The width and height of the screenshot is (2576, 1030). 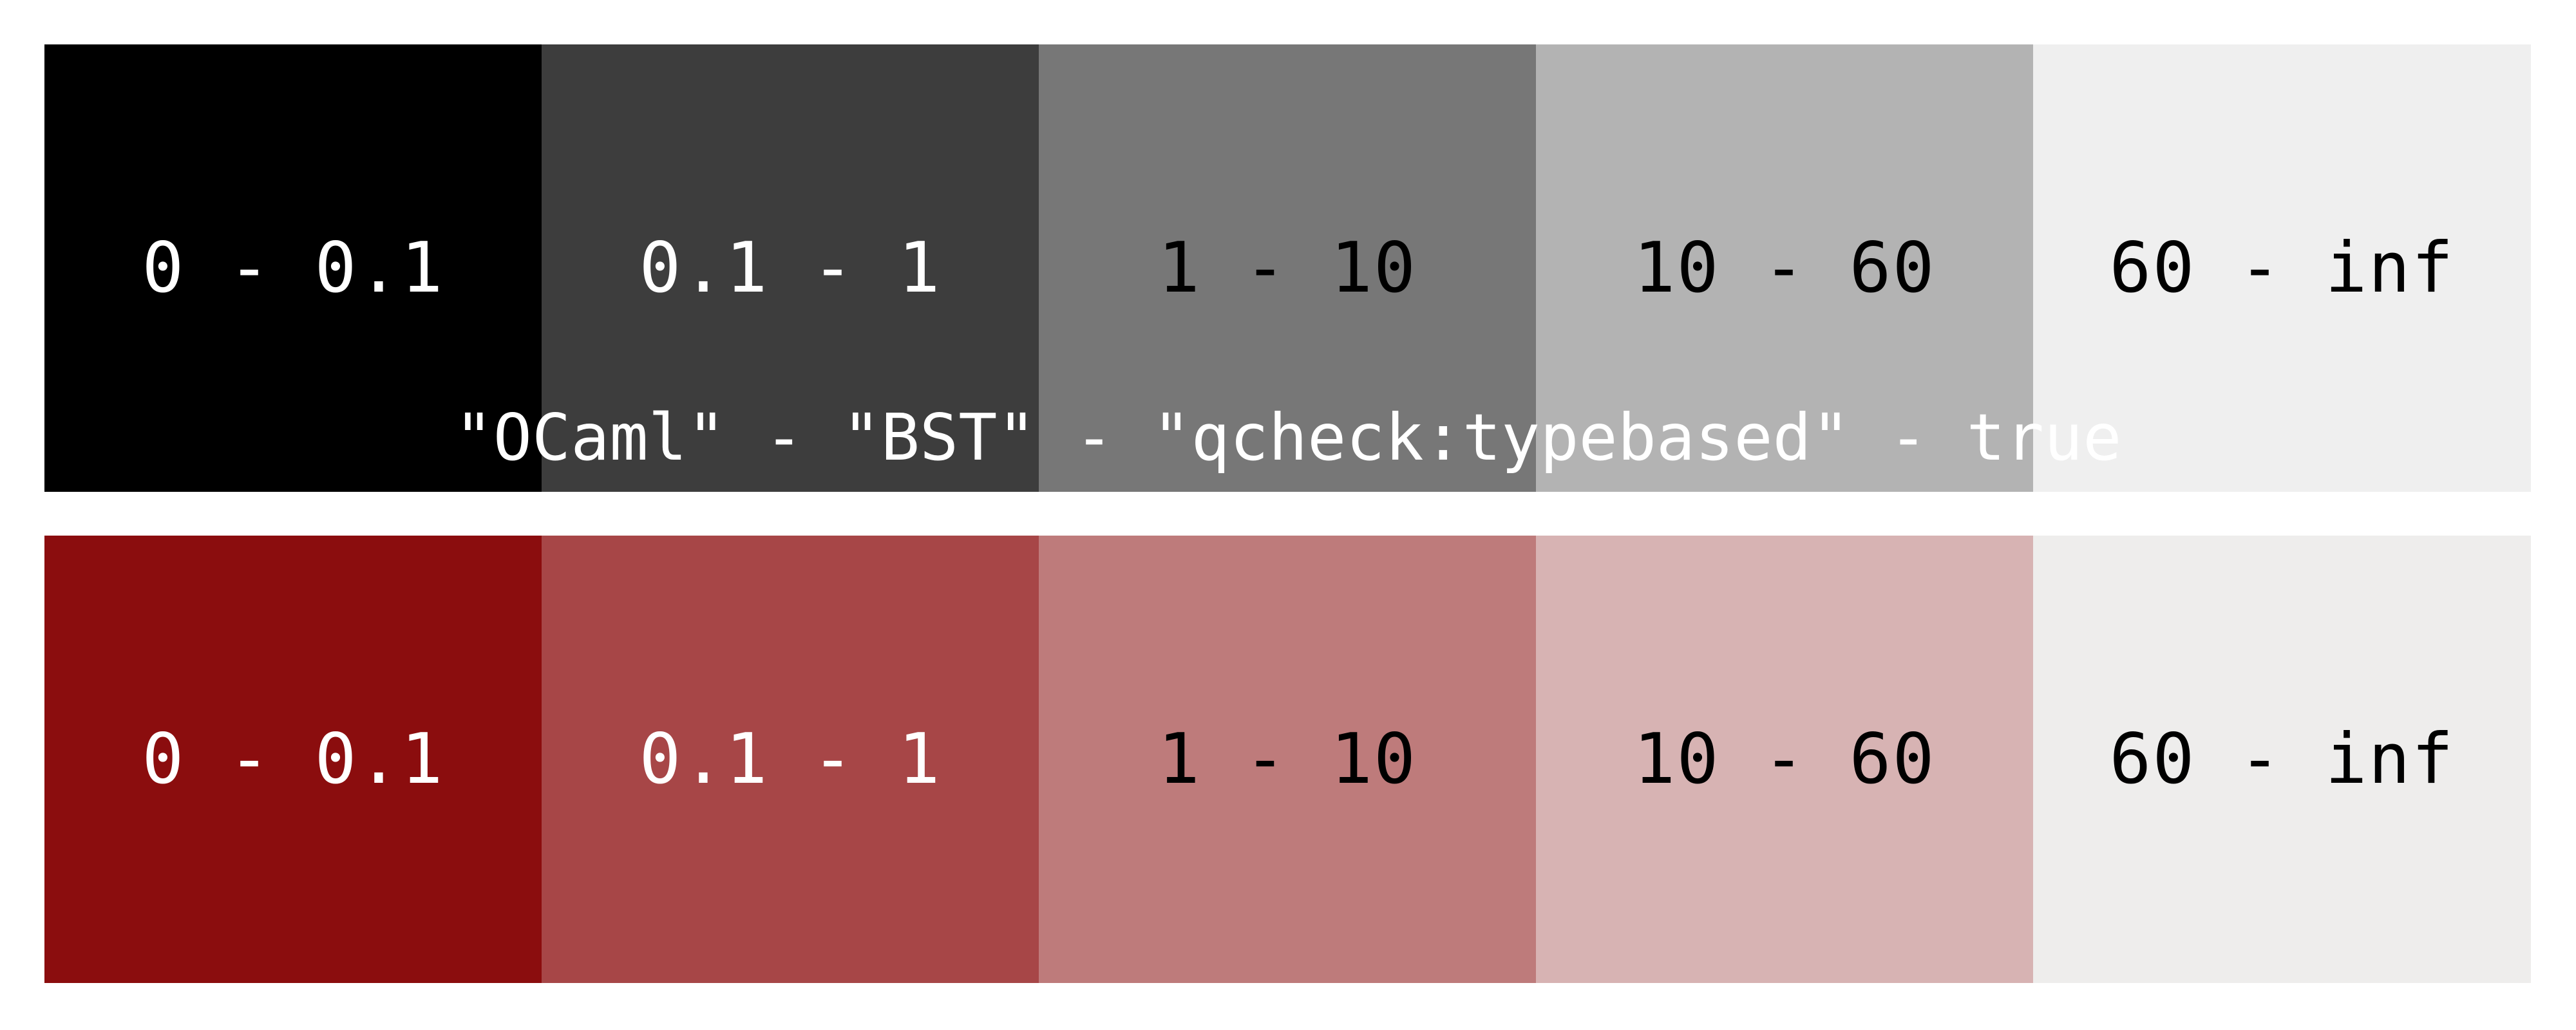 I want to click on gray-swatch: 0.1 - 1, so click(x=790, y=268).